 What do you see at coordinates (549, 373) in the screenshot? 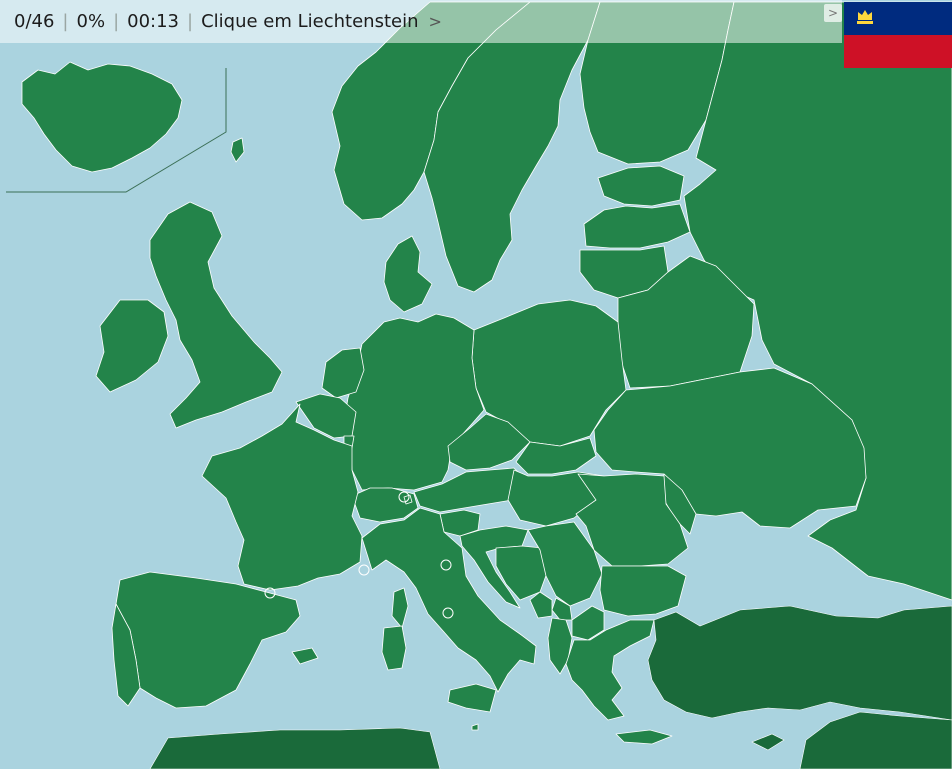
I see `poland` at bounding box center [549, 373].